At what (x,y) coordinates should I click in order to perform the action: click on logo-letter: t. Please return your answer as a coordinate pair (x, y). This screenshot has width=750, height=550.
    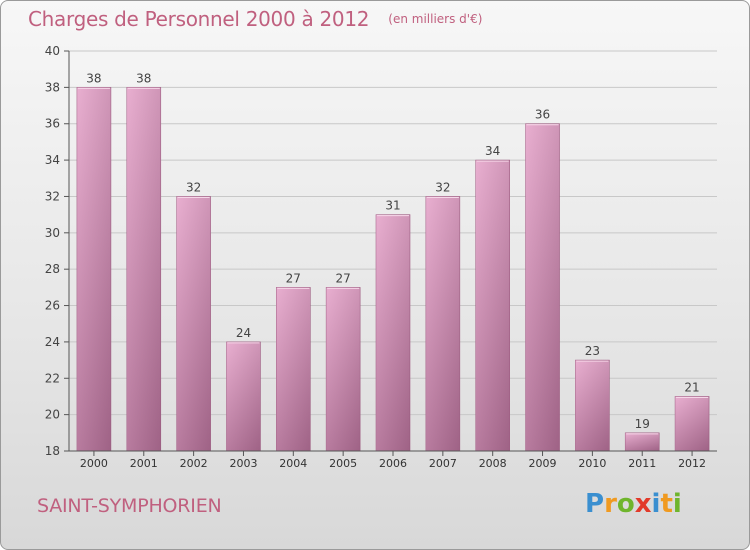
    Looking at the image, I should click on (666, 504).